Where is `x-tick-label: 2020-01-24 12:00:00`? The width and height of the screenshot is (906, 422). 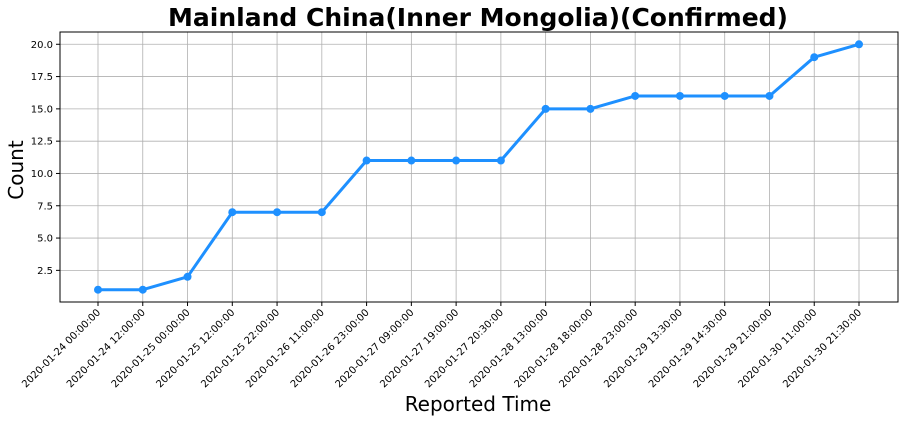 x-tick-label: 2020-01-24 12:00:00 is located at coordinates (106, 348).